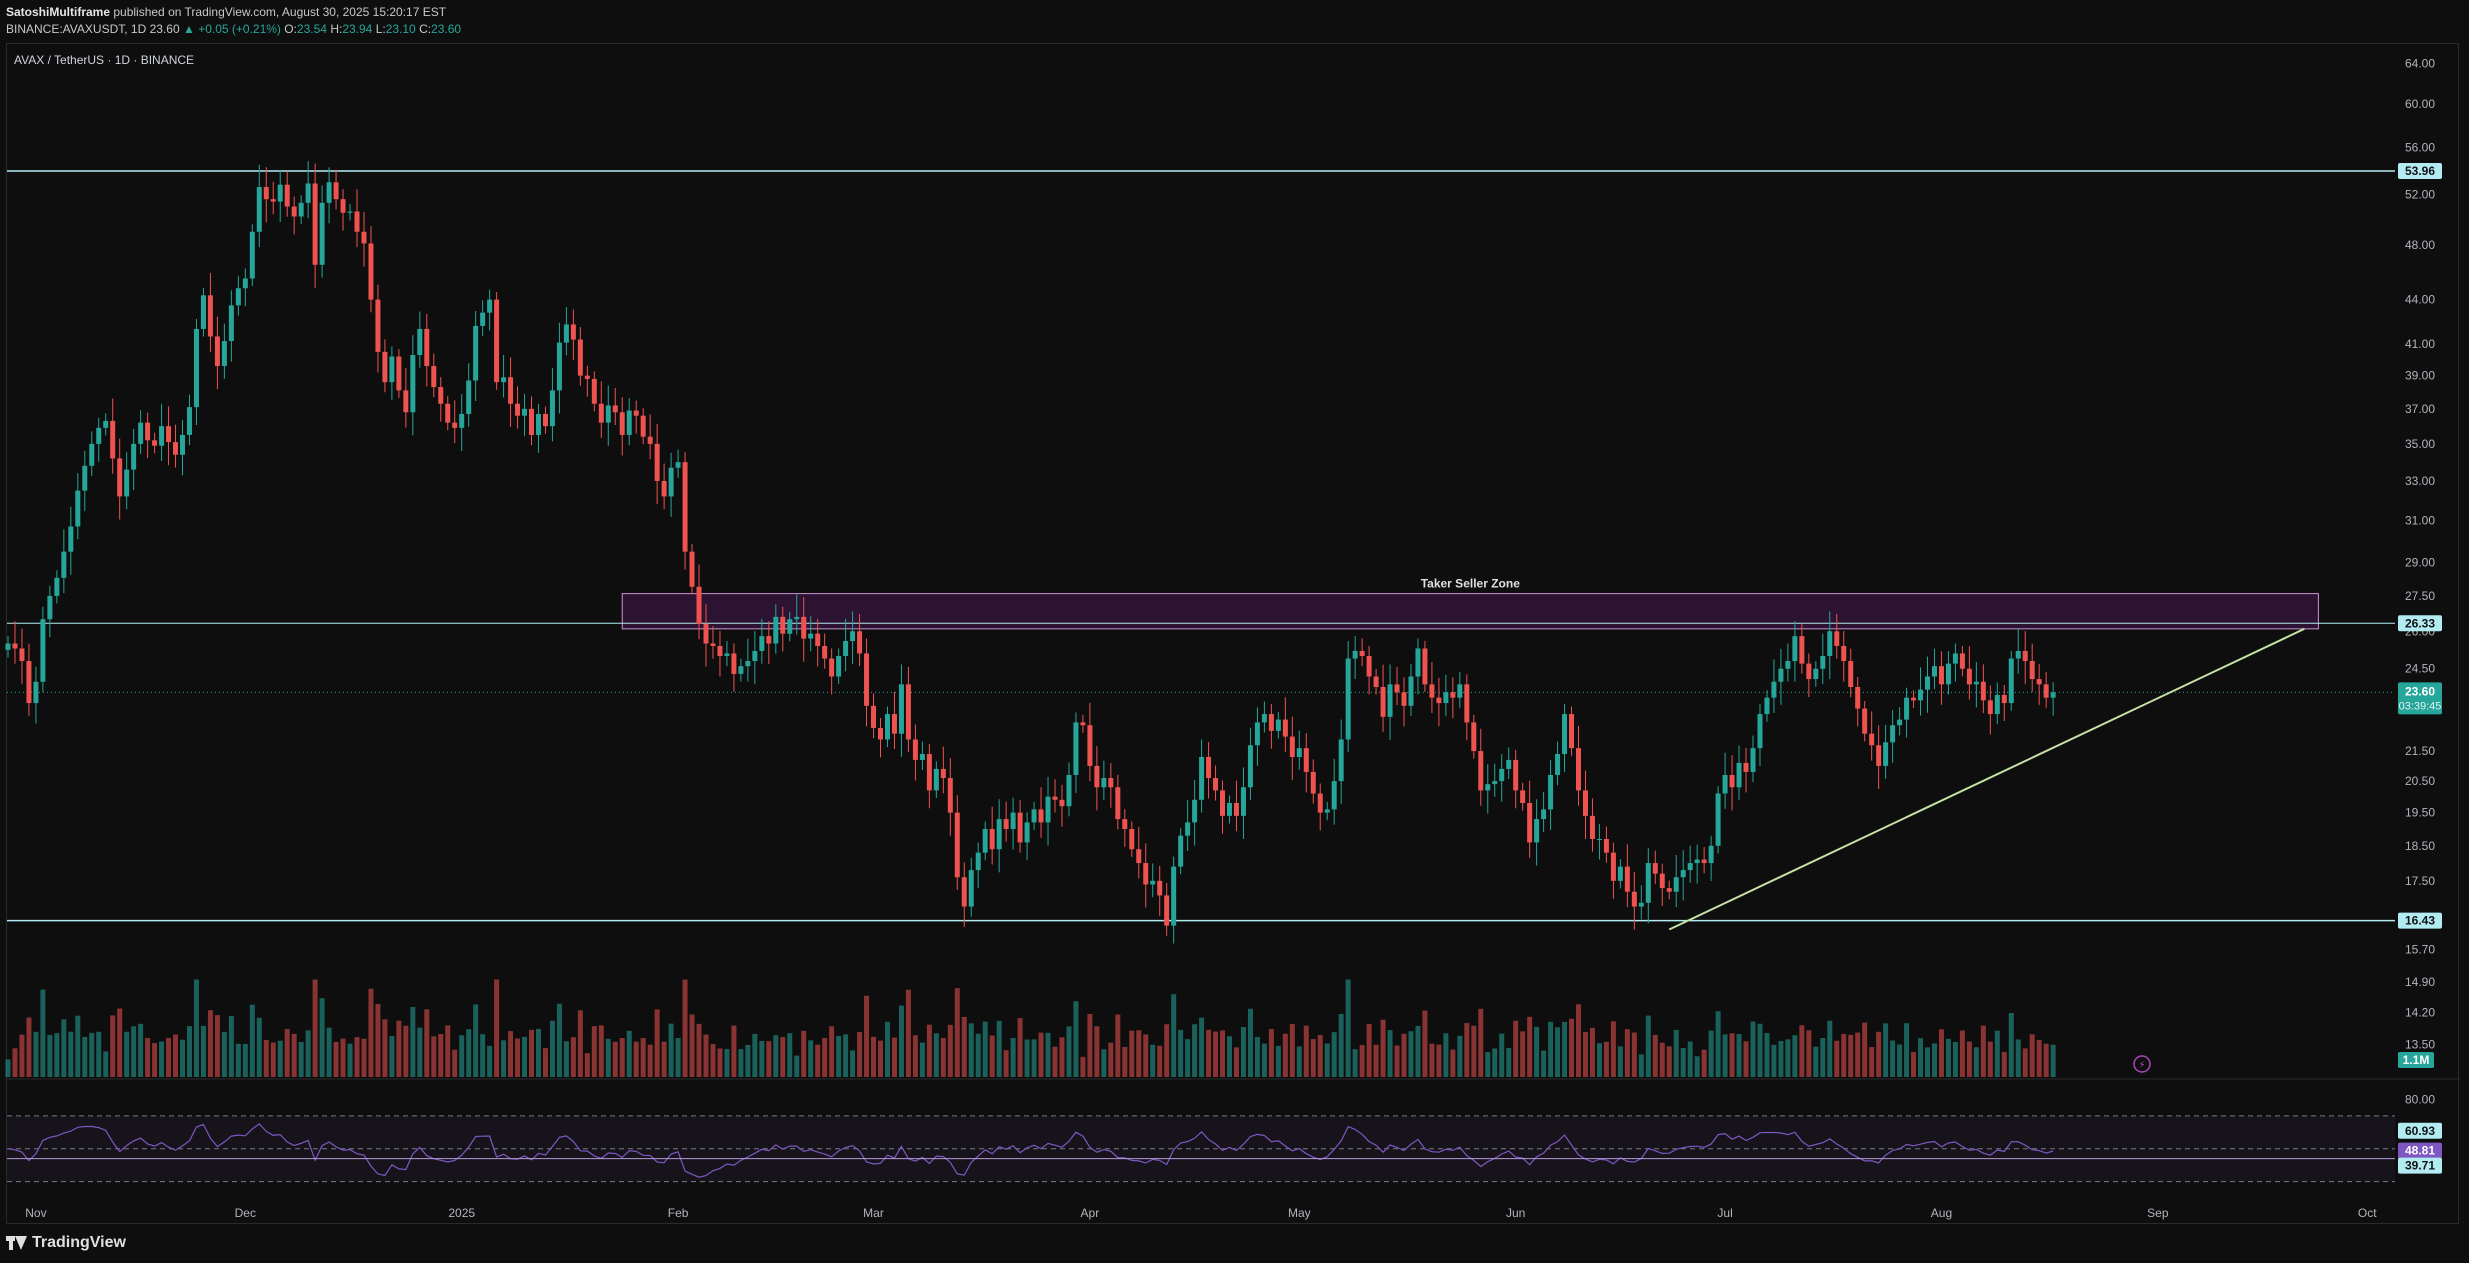 The image size is (2469, 1263). What do you see at coordinates (2420, 921) in the screenshot?
I see `level-price-label: 16.43` at bounding box center [2420, 921].